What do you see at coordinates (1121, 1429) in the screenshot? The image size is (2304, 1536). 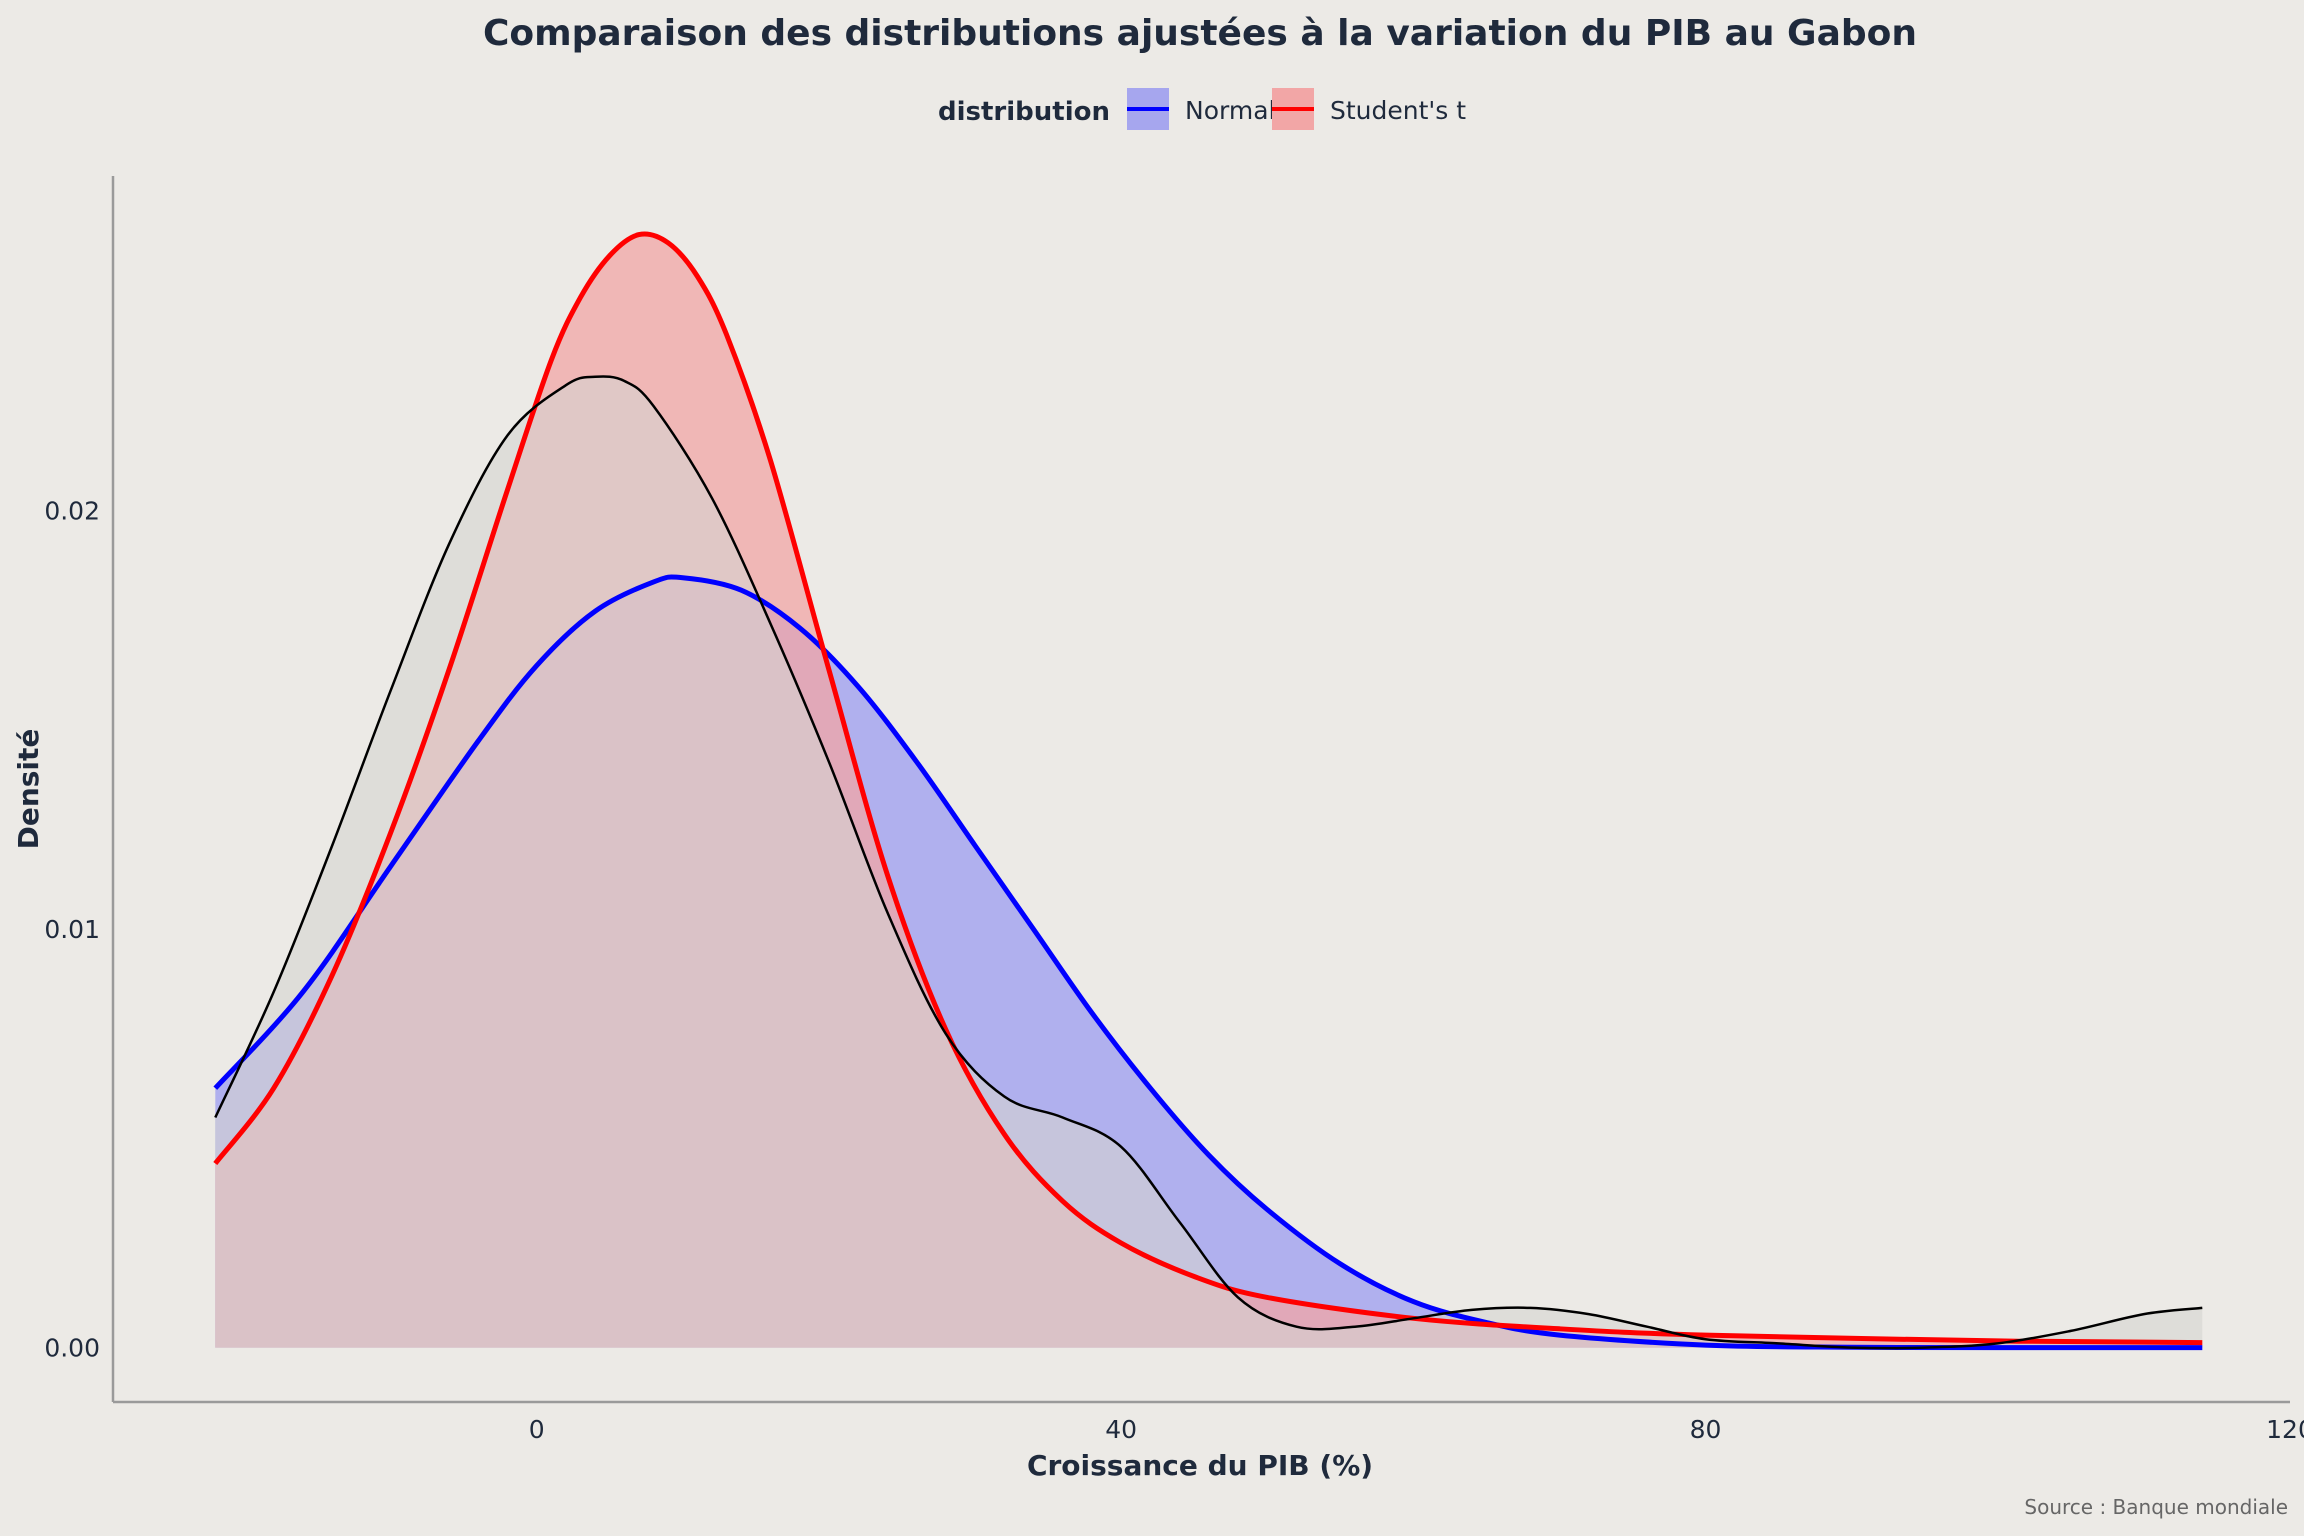 I see `x-tick-label: 40` at bounding box center [1121, 1429].